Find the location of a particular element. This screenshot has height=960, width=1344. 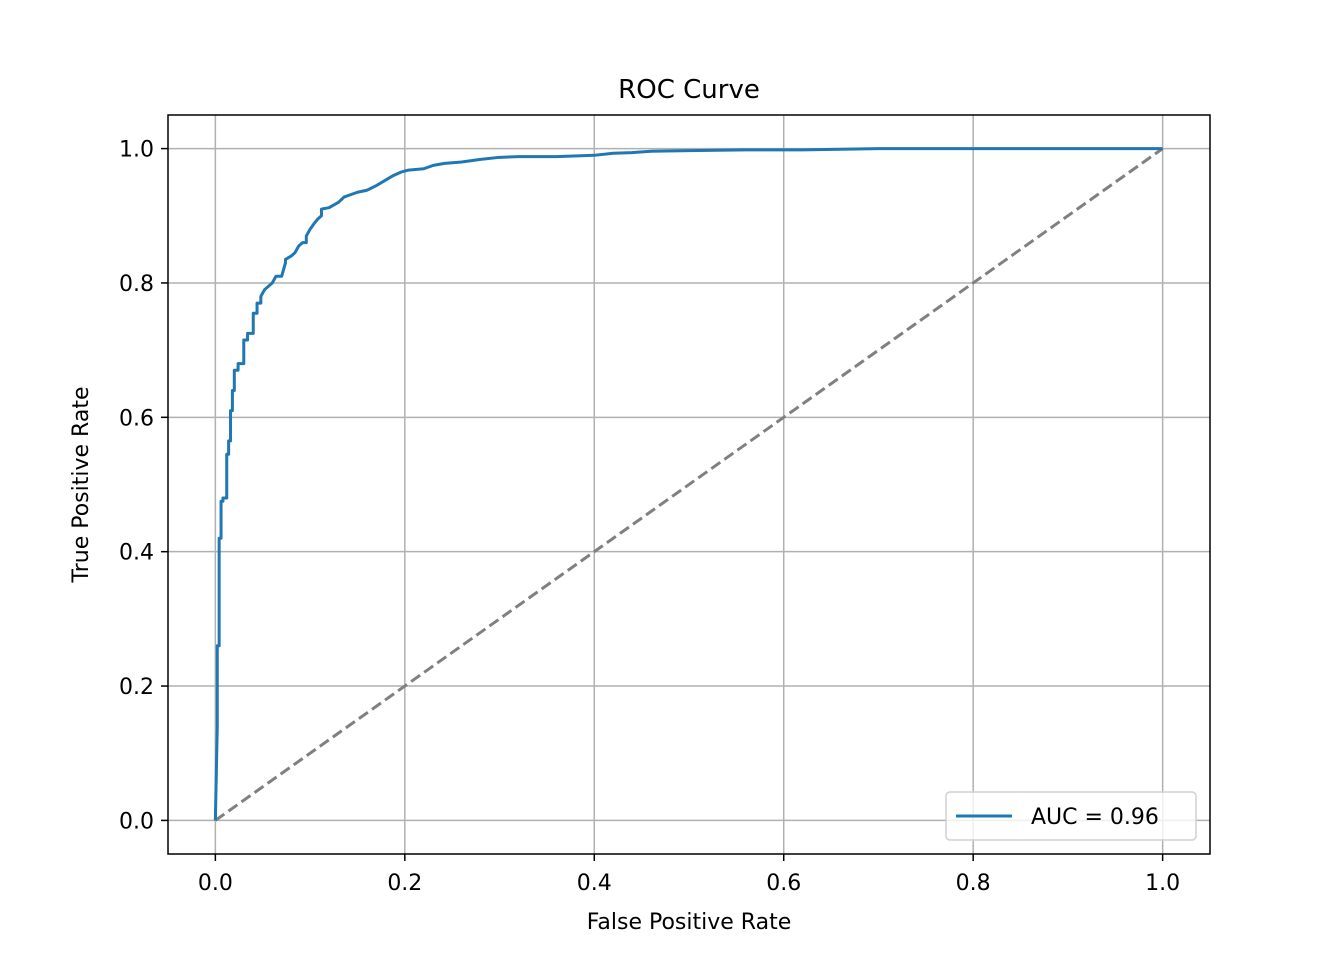

y-tick-label: 0.0 is located at coordinates (136, 821).